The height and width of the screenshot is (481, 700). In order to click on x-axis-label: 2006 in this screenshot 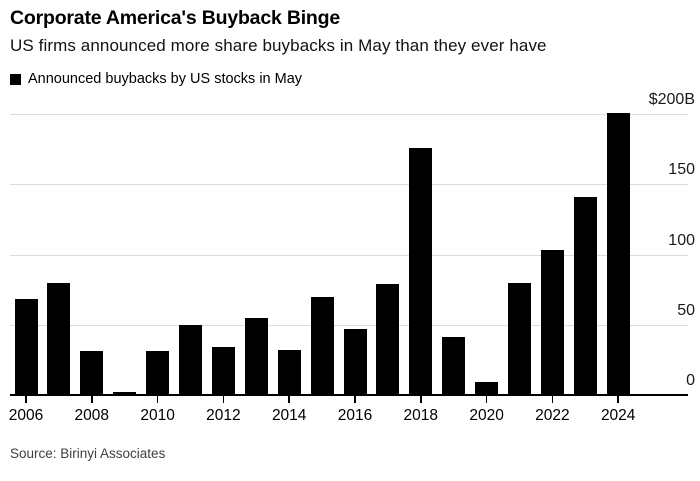, I will do `click(26, 415)`.